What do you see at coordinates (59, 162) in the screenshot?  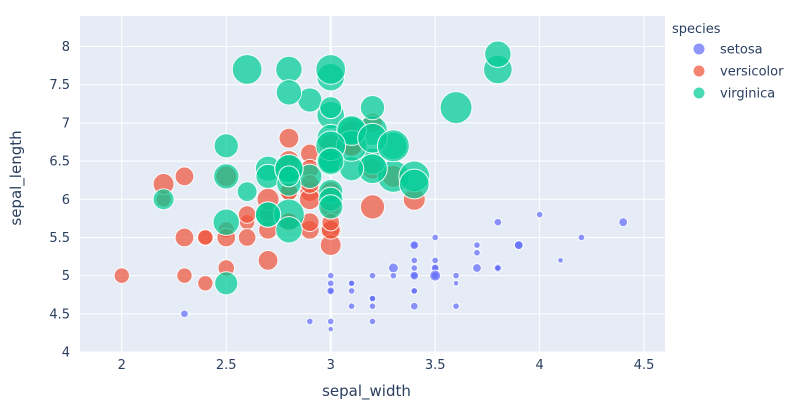 I see `y-tick-label: 6.5` at bounding box center [59, 162].